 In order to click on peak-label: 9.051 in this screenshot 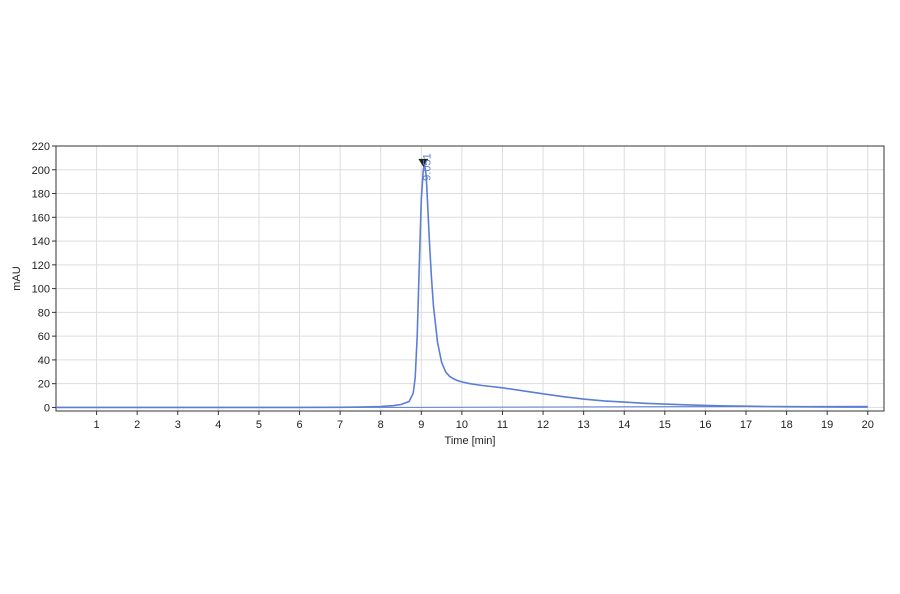, I will do `click(427, 167)`.